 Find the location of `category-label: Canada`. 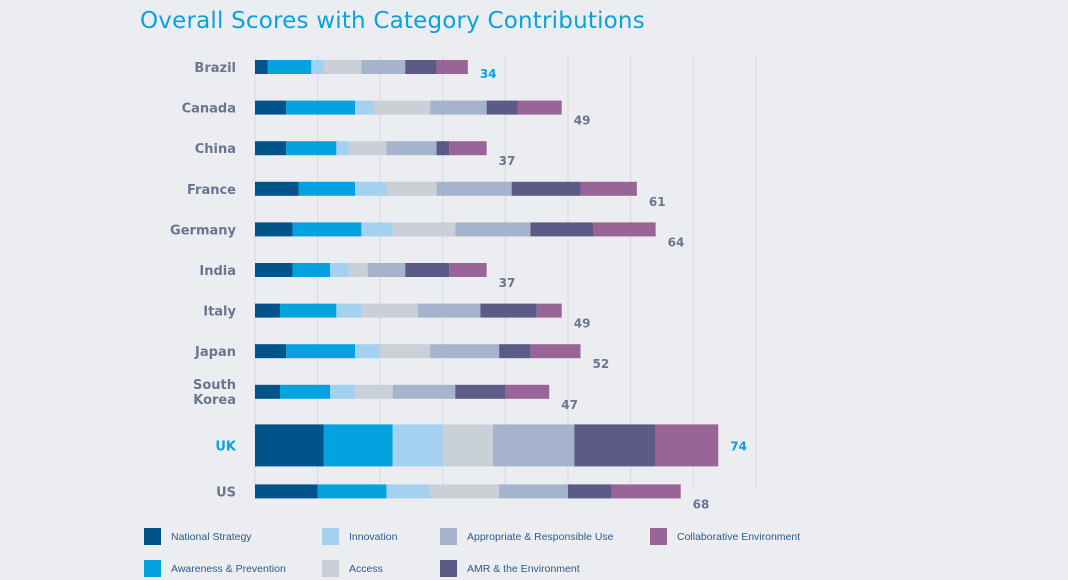

category-label: Canada is located at coordinates (209, 109).